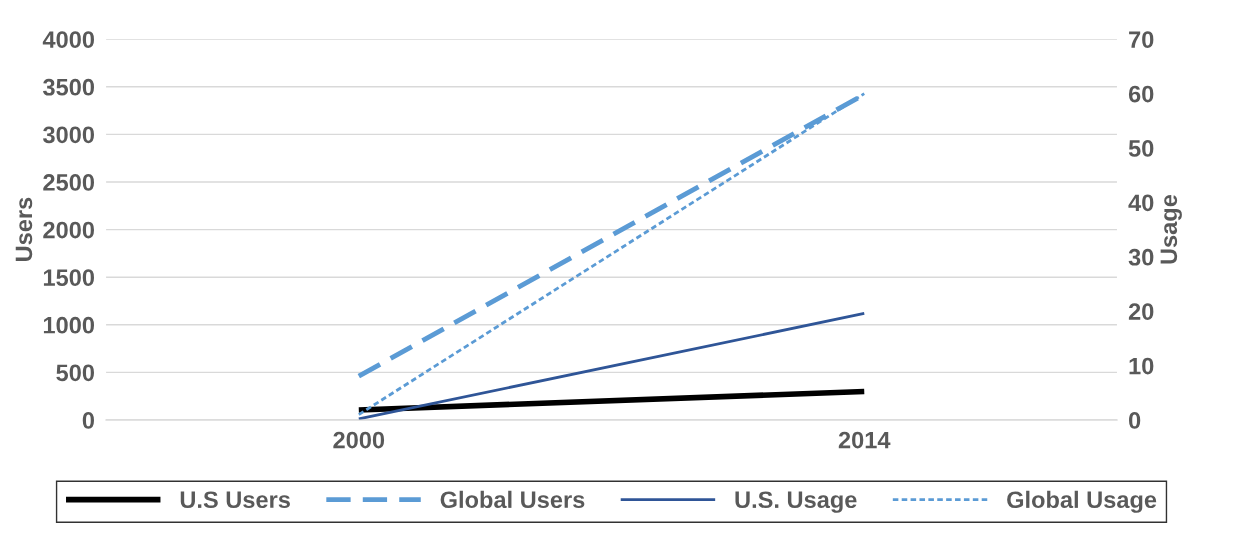 This screenshot has width=1248, height=560. I want to click on legend-label: Global Users, so click(512, 499).